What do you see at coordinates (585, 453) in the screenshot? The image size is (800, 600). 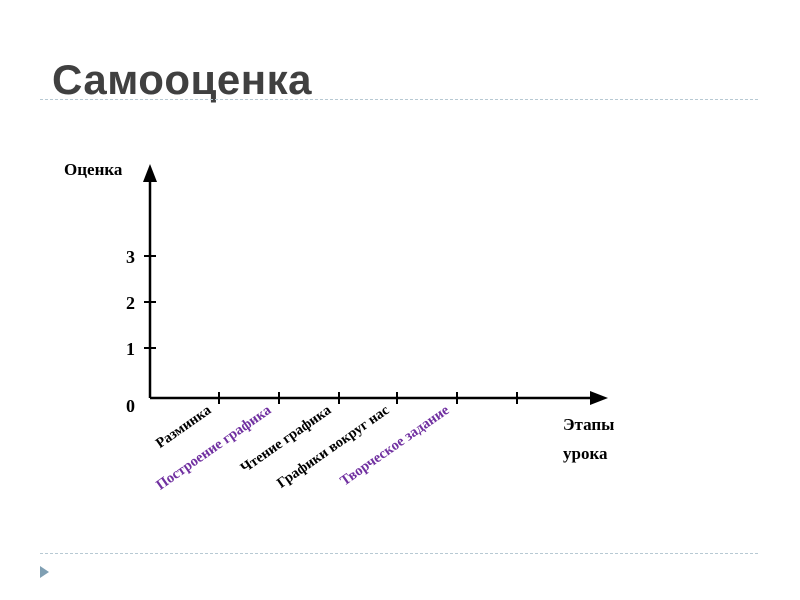 I see `x-axis-label-line-2: урока` at bounding box center [585, 453].